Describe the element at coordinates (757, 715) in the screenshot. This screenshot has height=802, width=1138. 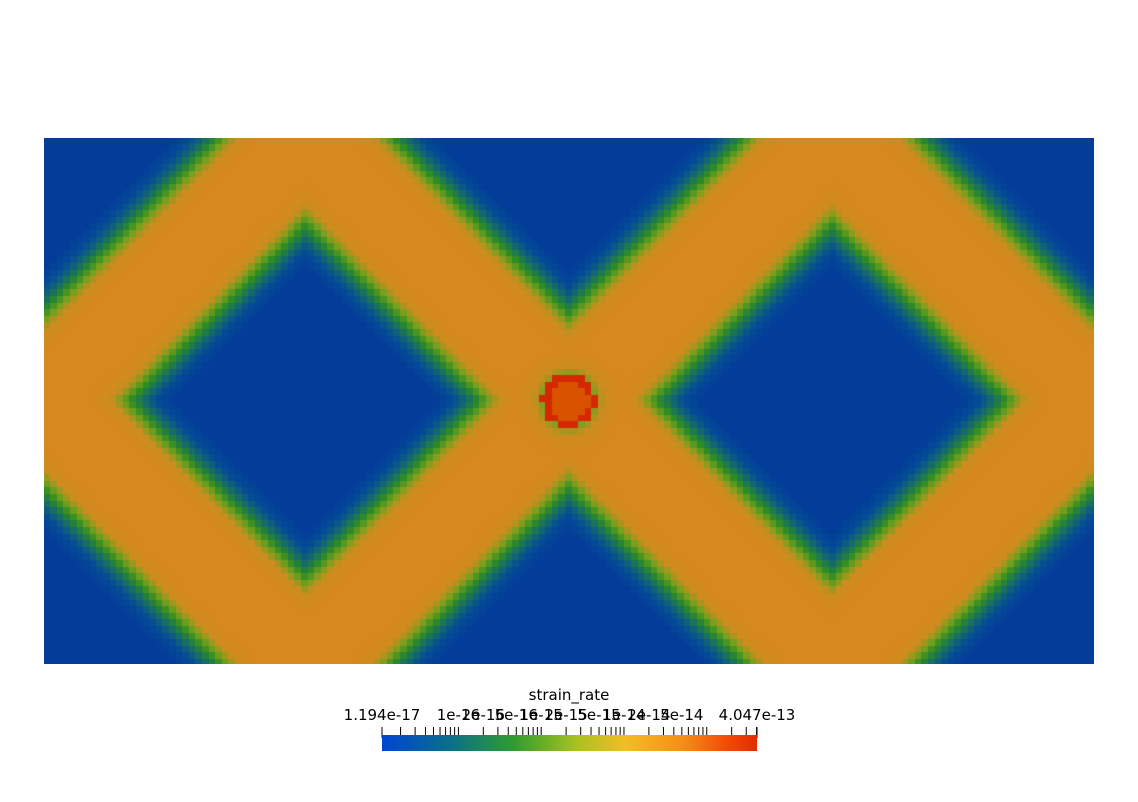
I see `scalar-bar-max-label: 4.047e-13` at that location.